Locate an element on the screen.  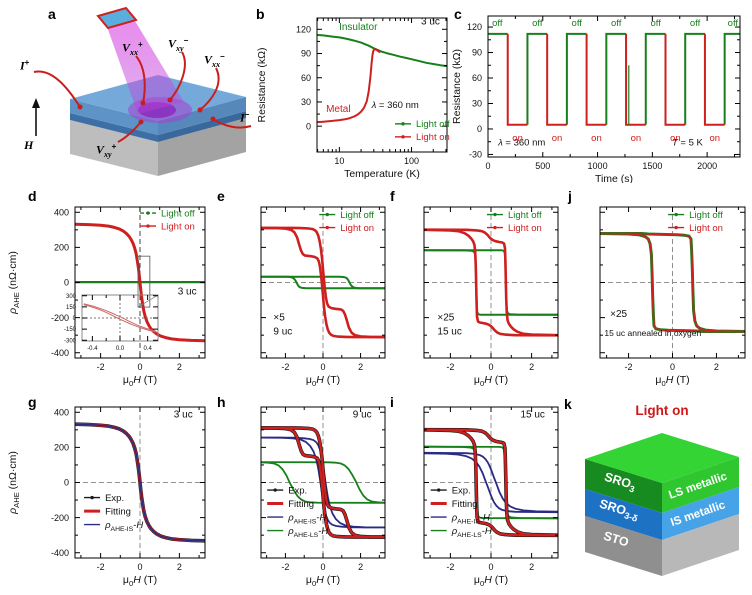
substrate-front-face is located at coordinates (114, 148).